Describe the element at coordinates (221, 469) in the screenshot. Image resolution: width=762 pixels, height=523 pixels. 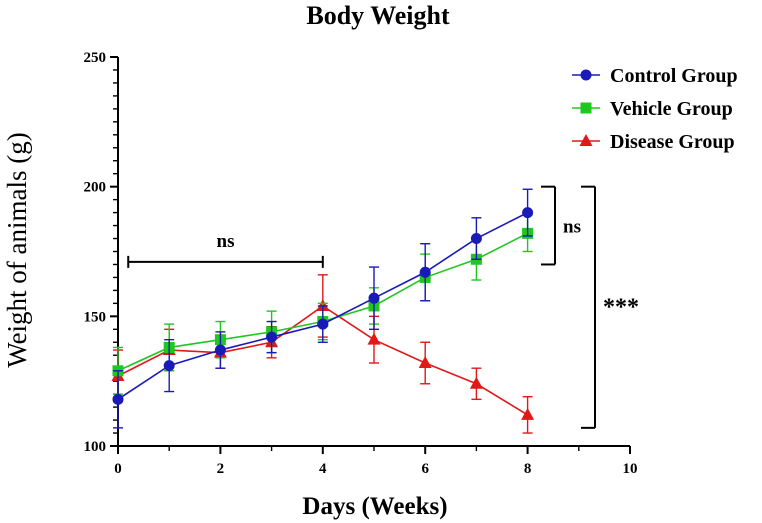
I see `x-tick-label: 2` at that location.